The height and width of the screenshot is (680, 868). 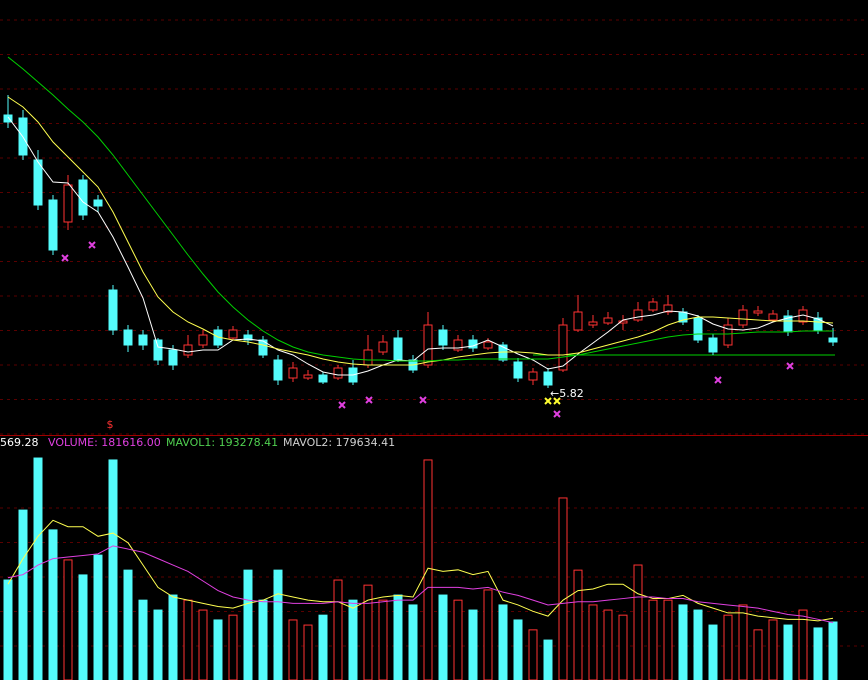 I want to click on volume-header: MAVOL2: 179634.41, so click(x=339, y=442).